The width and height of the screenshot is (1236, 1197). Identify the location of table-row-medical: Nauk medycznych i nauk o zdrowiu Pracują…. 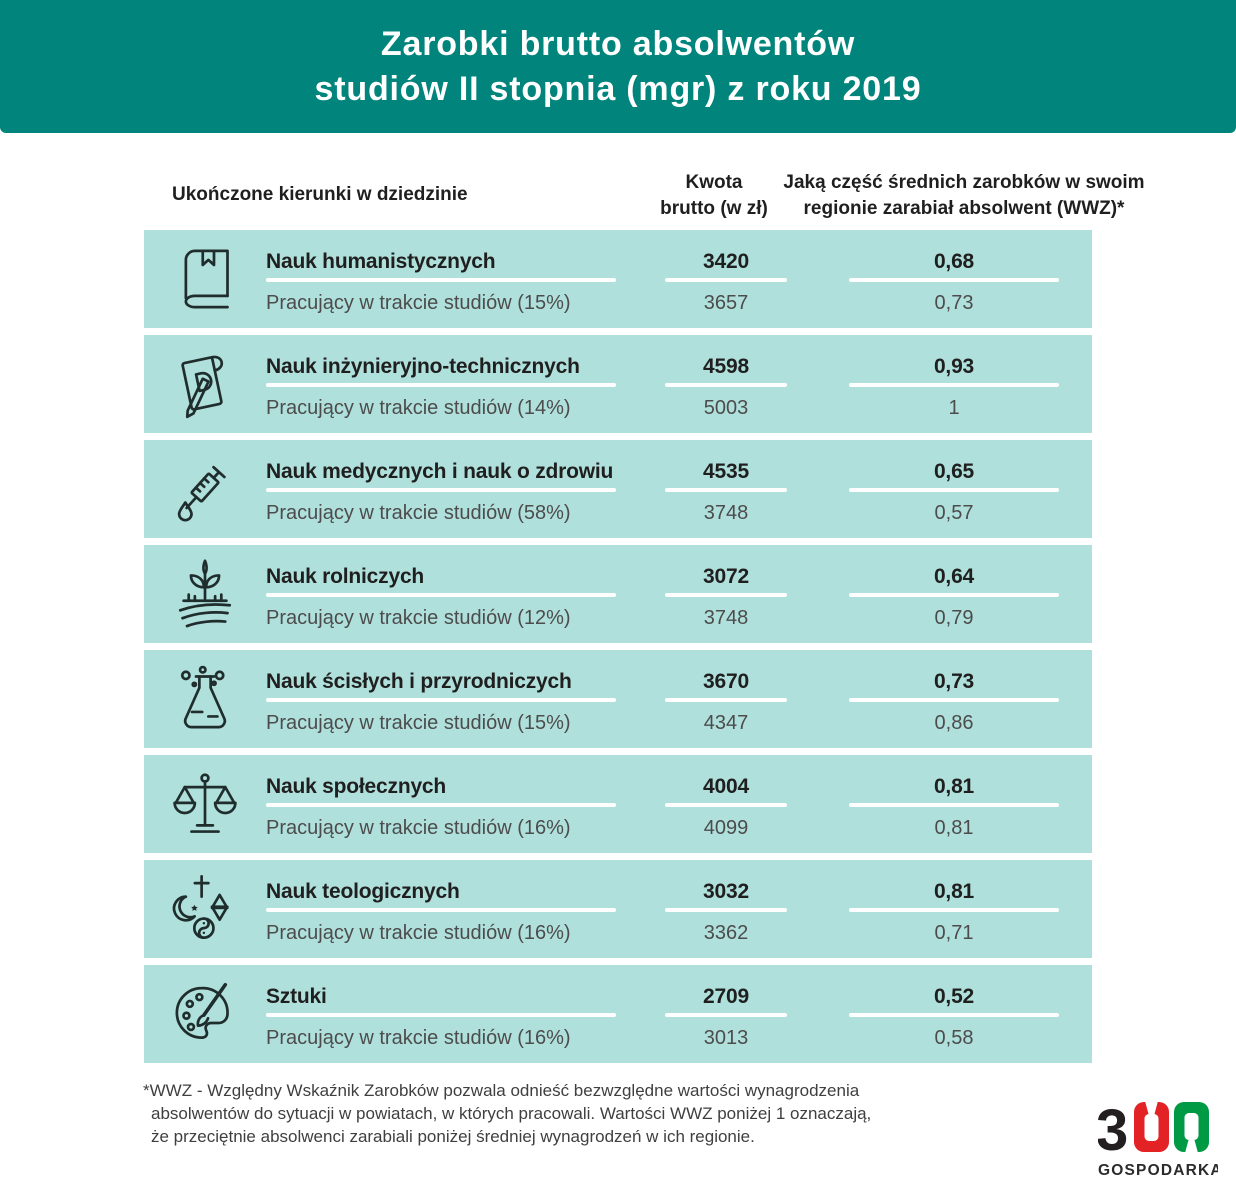
(618, 489).